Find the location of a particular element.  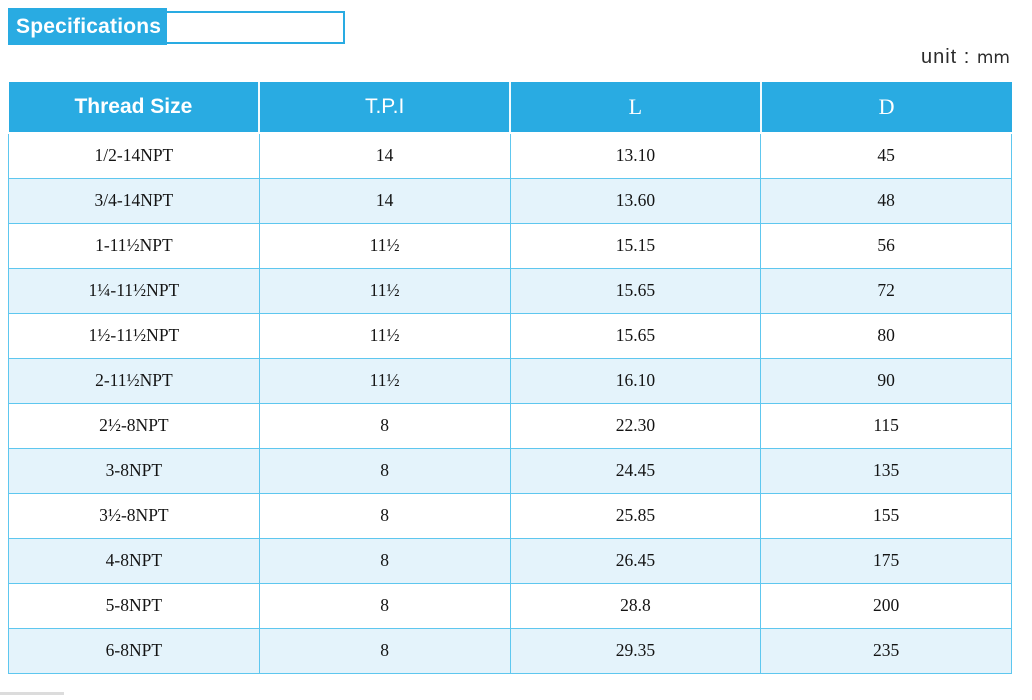

table-cell: 1½-11½NPT is located at coordinates (134, 335).